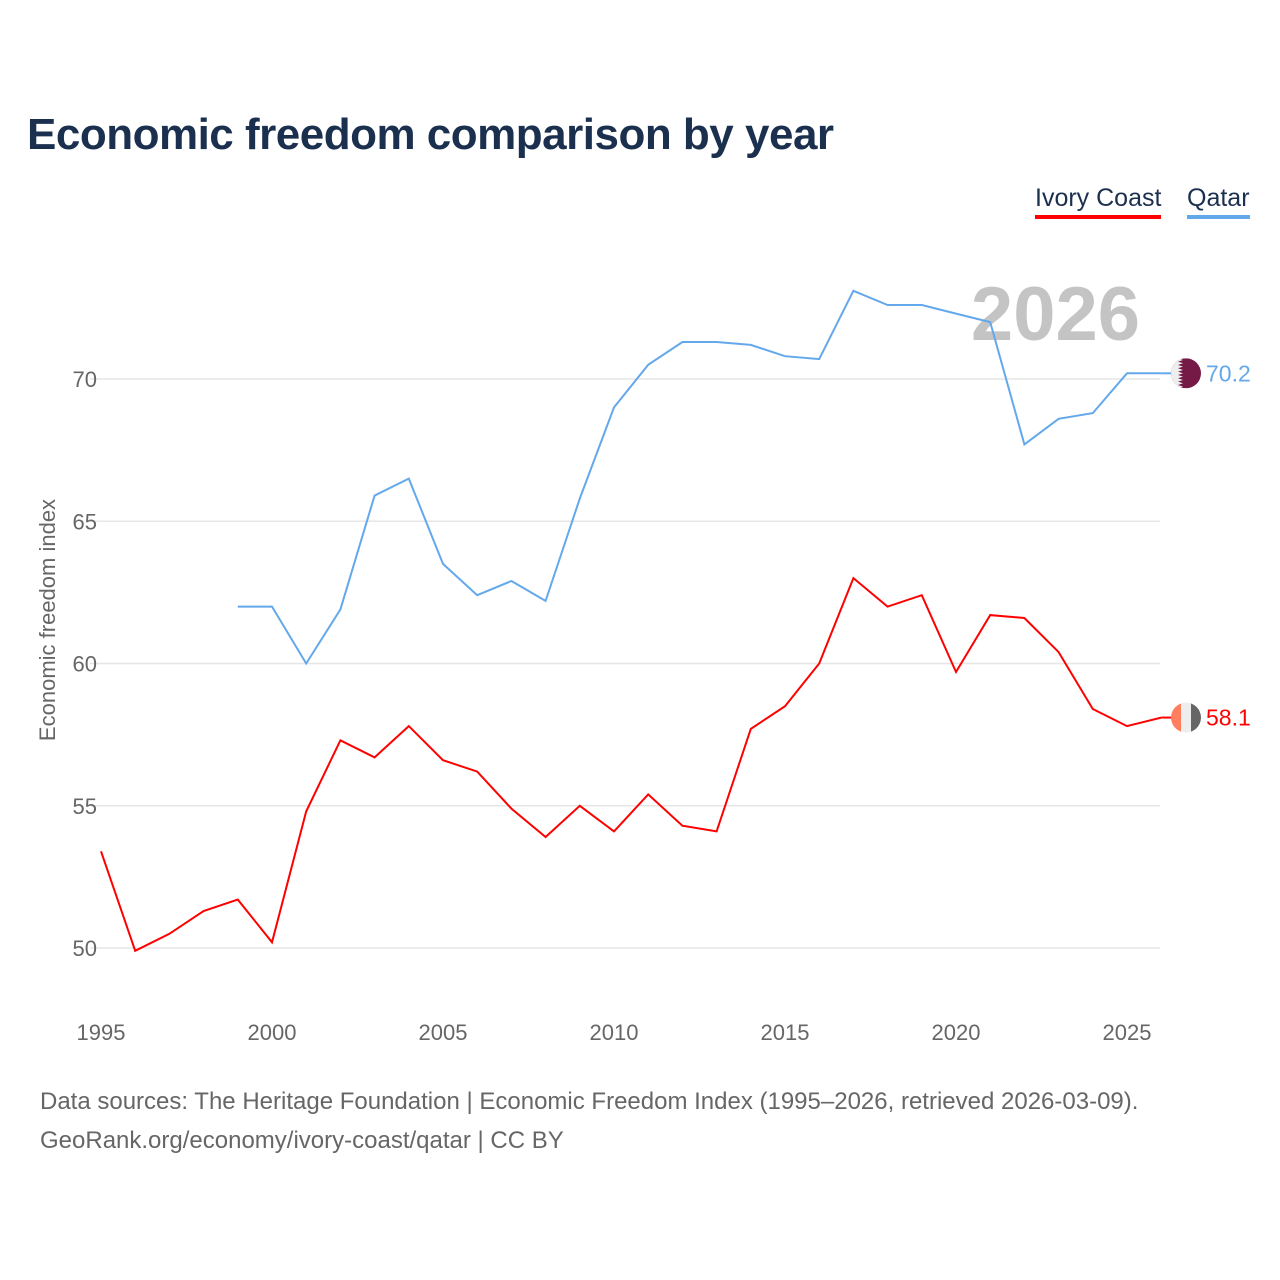  Describe the element at coordinates (101, 1032) in the screenshot. I see `x-tick-label: 1995` at that location.